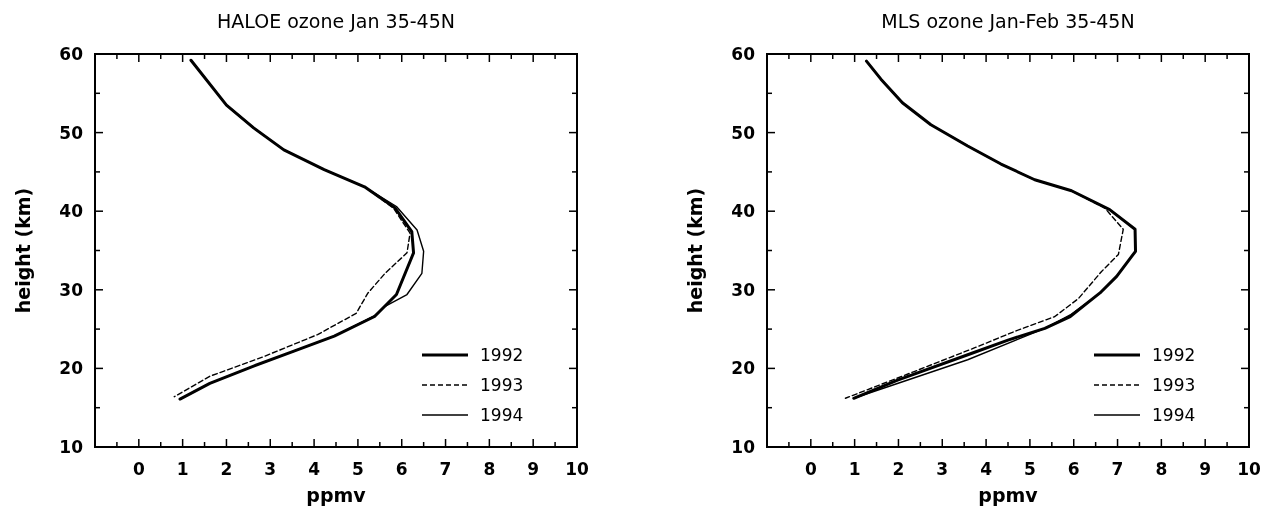  What do you see at coordinates (336, 21) in the screenshot?
I see `chart-title: HALOE ozone Jan 35-45N` at bounding box center [336, 21].